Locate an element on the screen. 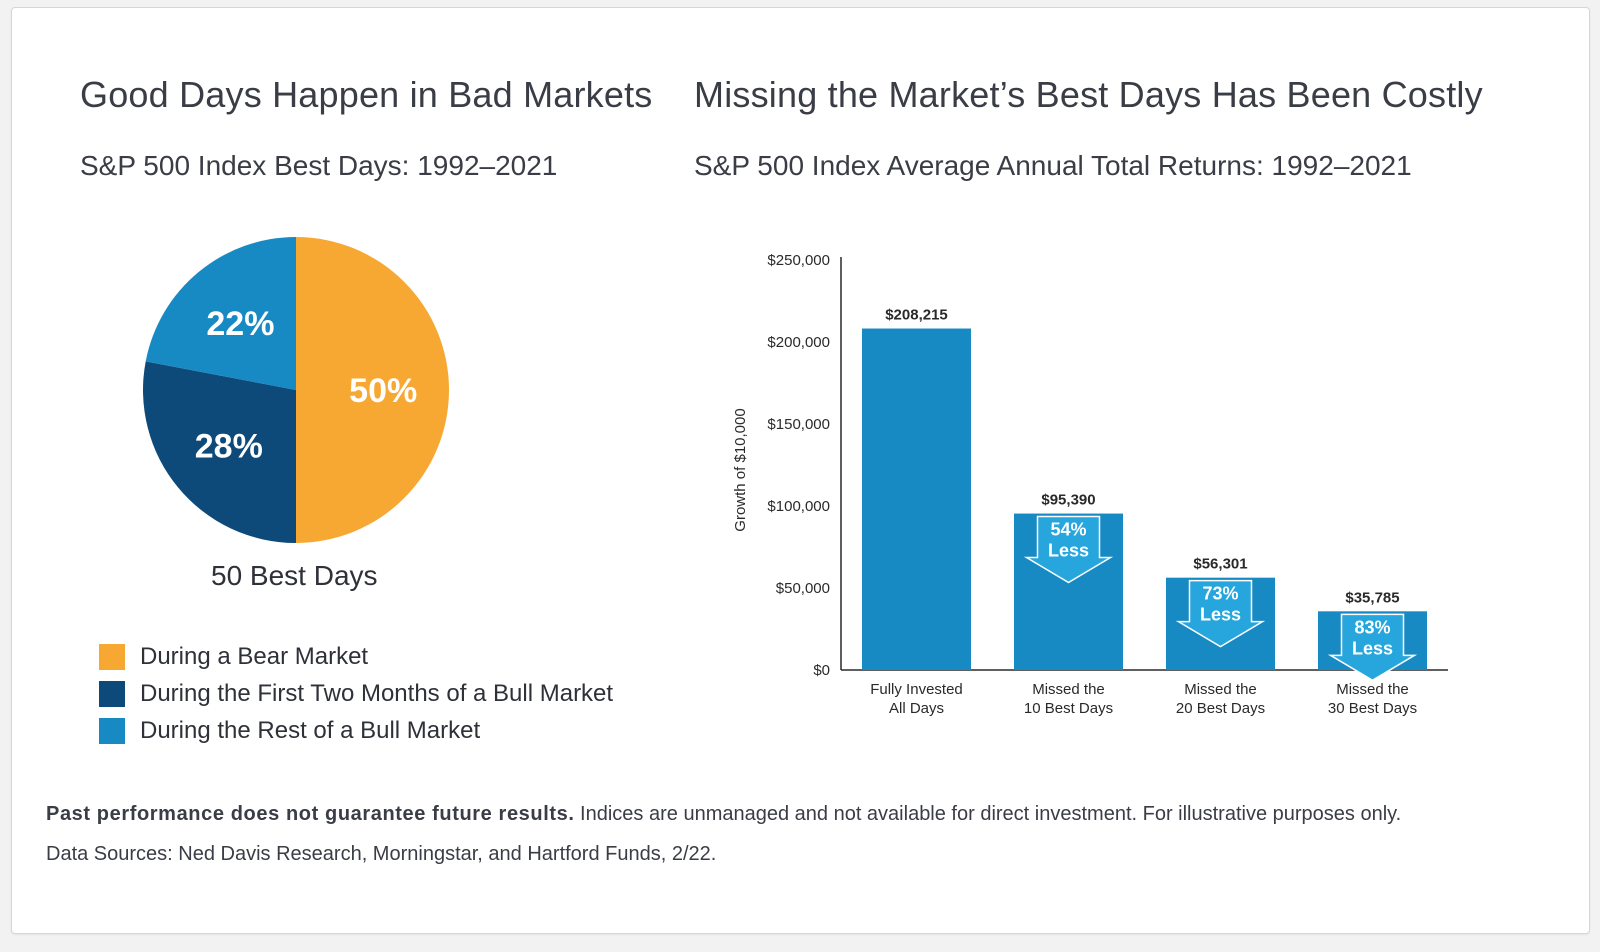 This screenshot has width=1600, height=952. bar-annotation-label: 83% is located at coordinates (1372, 627).